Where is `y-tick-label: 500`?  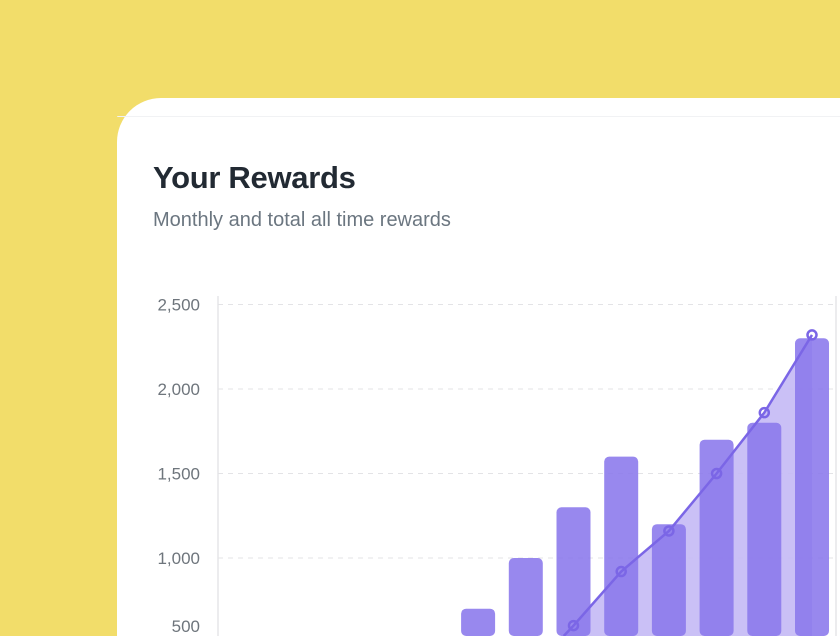 y-tick-label: 500 is located at coordinates (186, 626).